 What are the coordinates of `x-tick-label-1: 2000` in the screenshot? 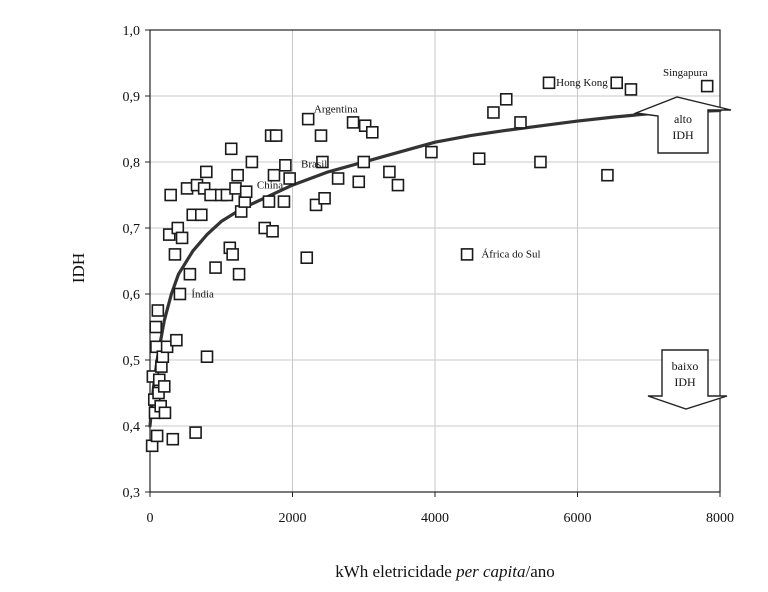 It's located at (293, 518).